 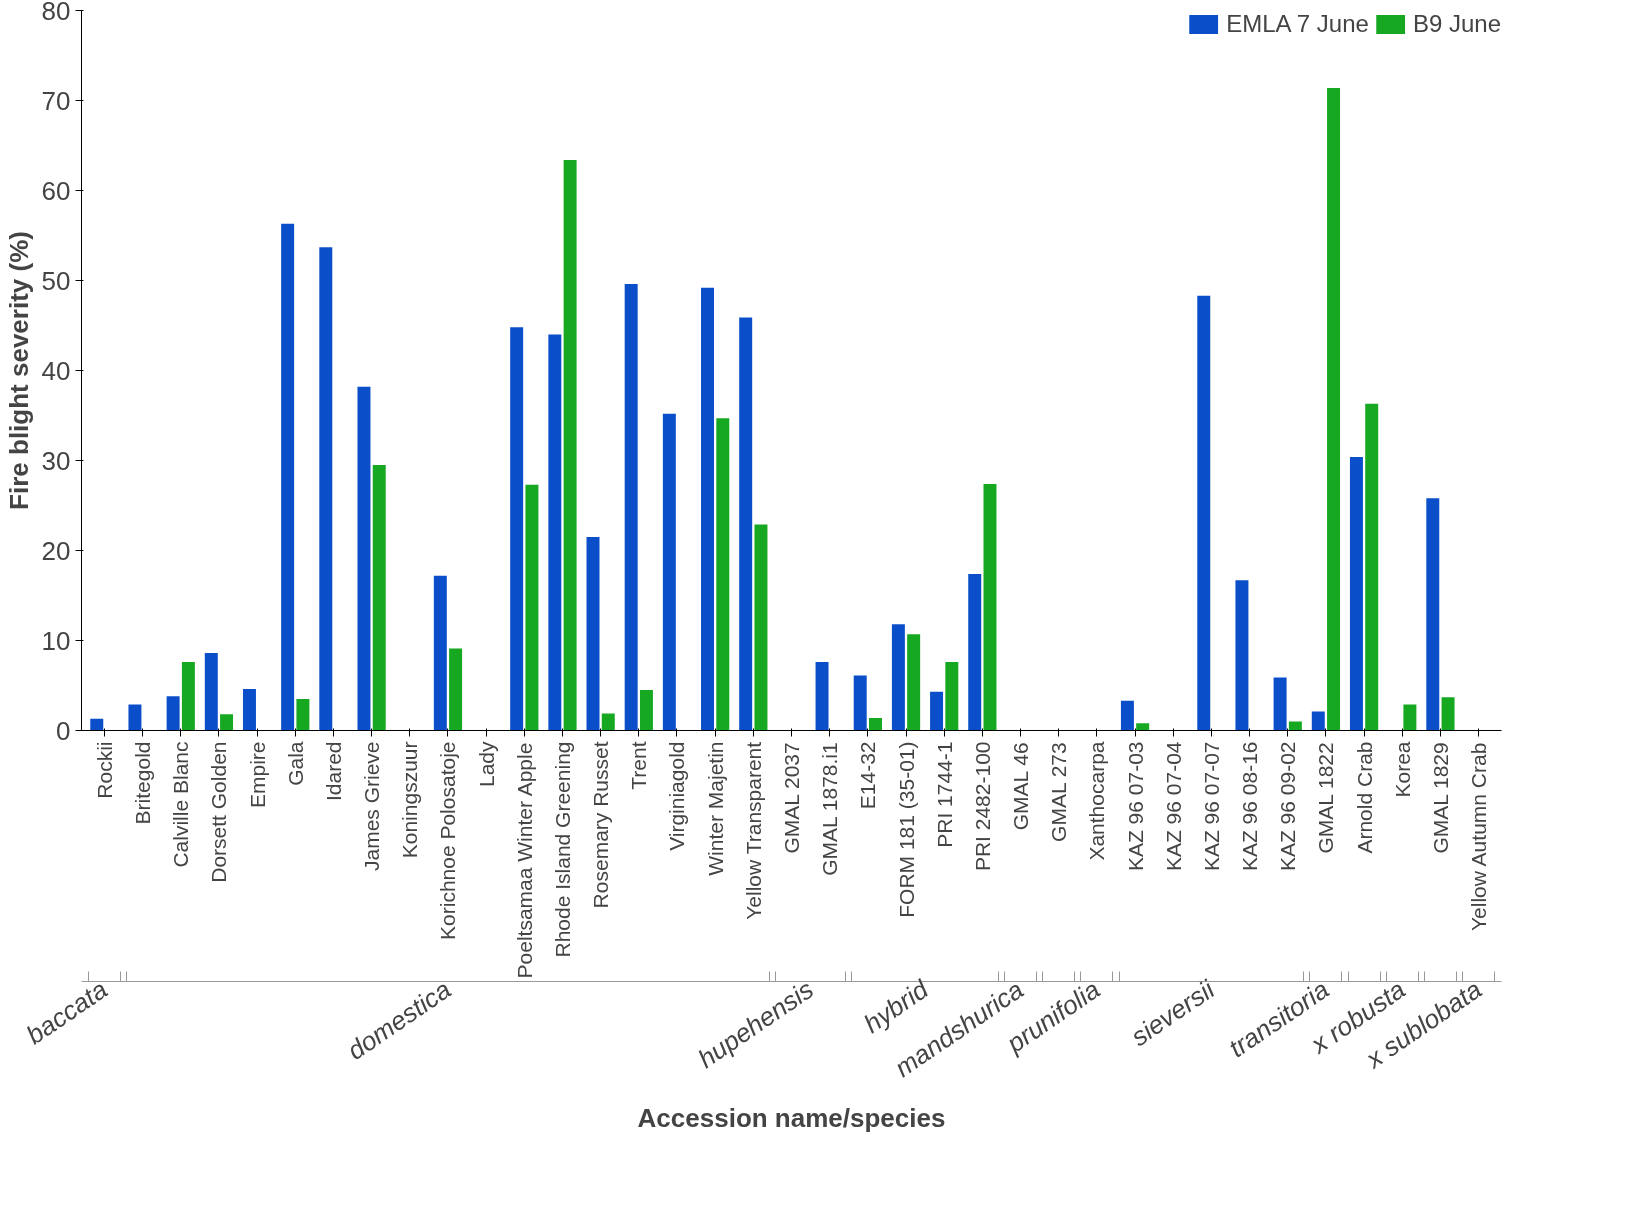 I want to click on x-tick-label: KAZ 96 08-16, so click(x=1250, y=806).